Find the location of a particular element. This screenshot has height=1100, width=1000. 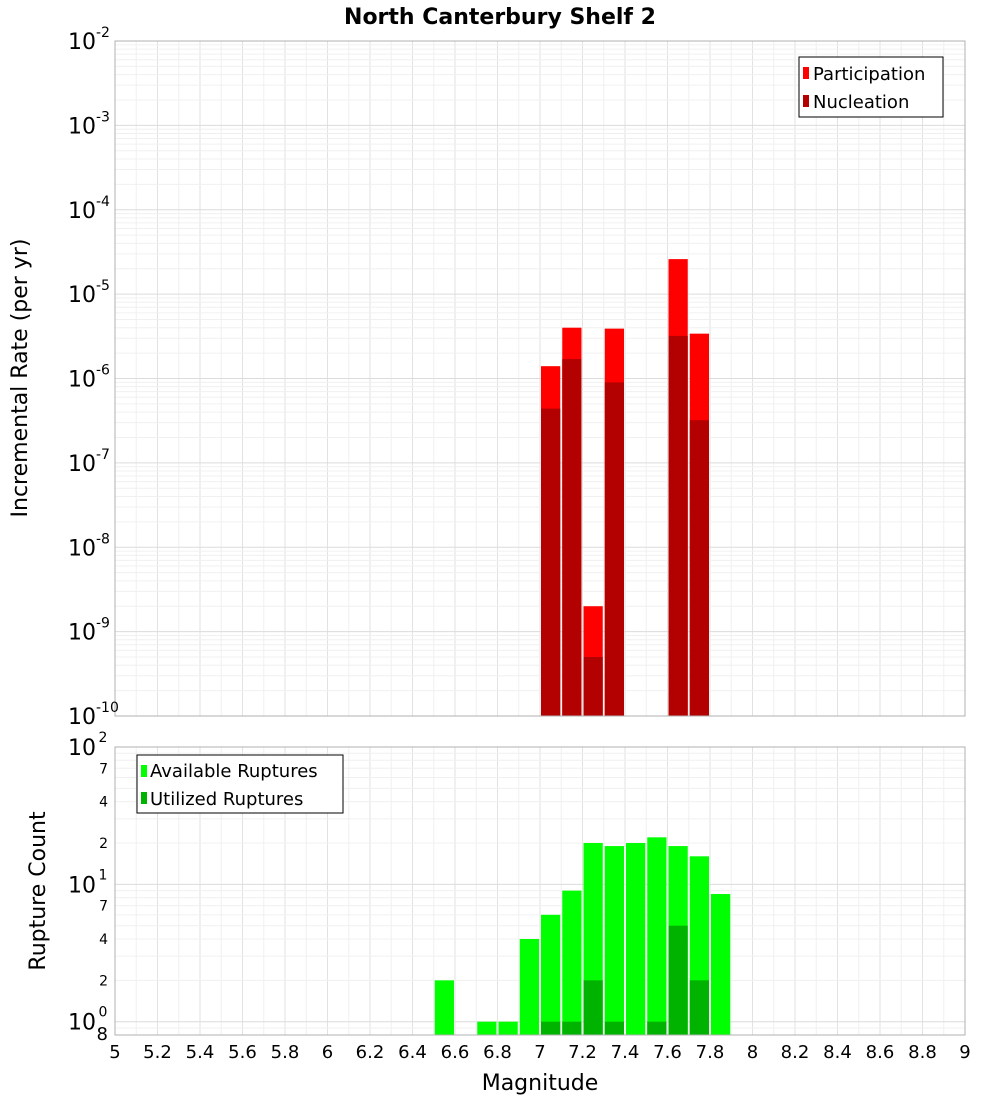

top-y-tick-label: 10 -9 is located at coordinates (89, 631).